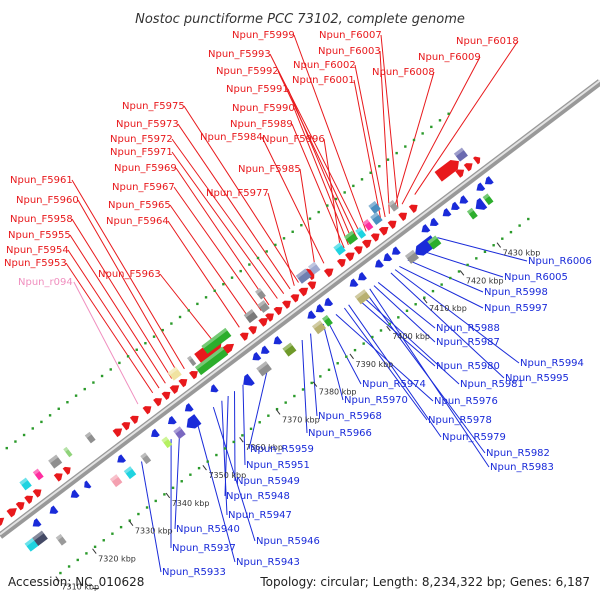 The width and height of the screenshot is (600, 600). Describe the element at coordinates (208, 529) in the screenshot. I see `reverse-gene-label: Npun_R5940` at that location.